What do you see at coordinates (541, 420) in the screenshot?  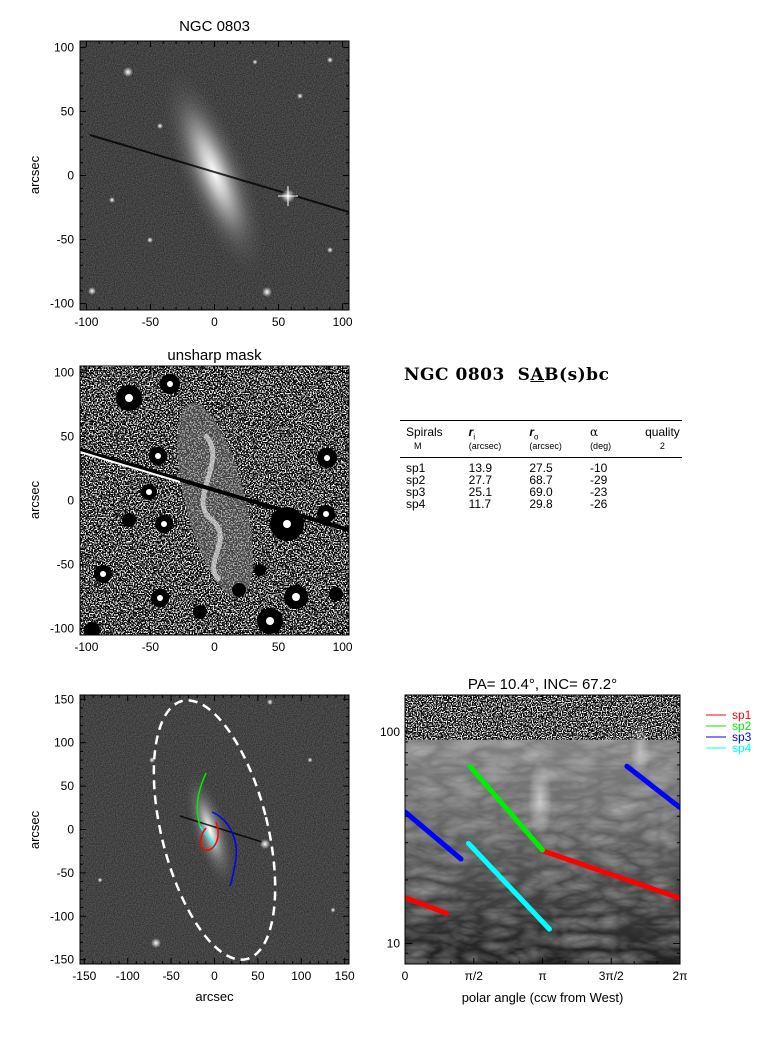 I see `table-top-rule` at bounding box center [541, 420].